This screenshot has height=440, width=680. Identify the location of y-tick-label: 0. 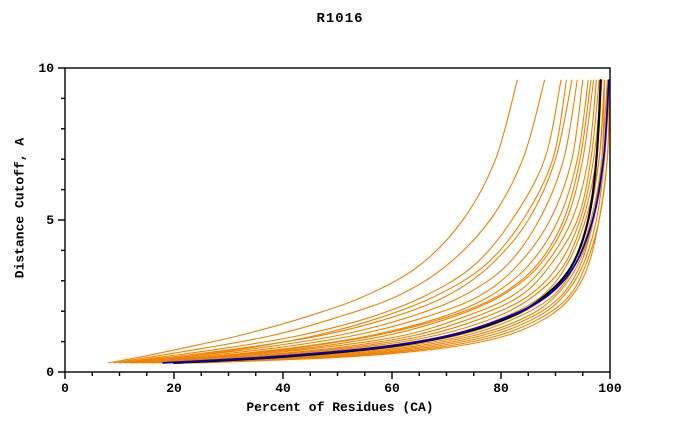
(50, 372).